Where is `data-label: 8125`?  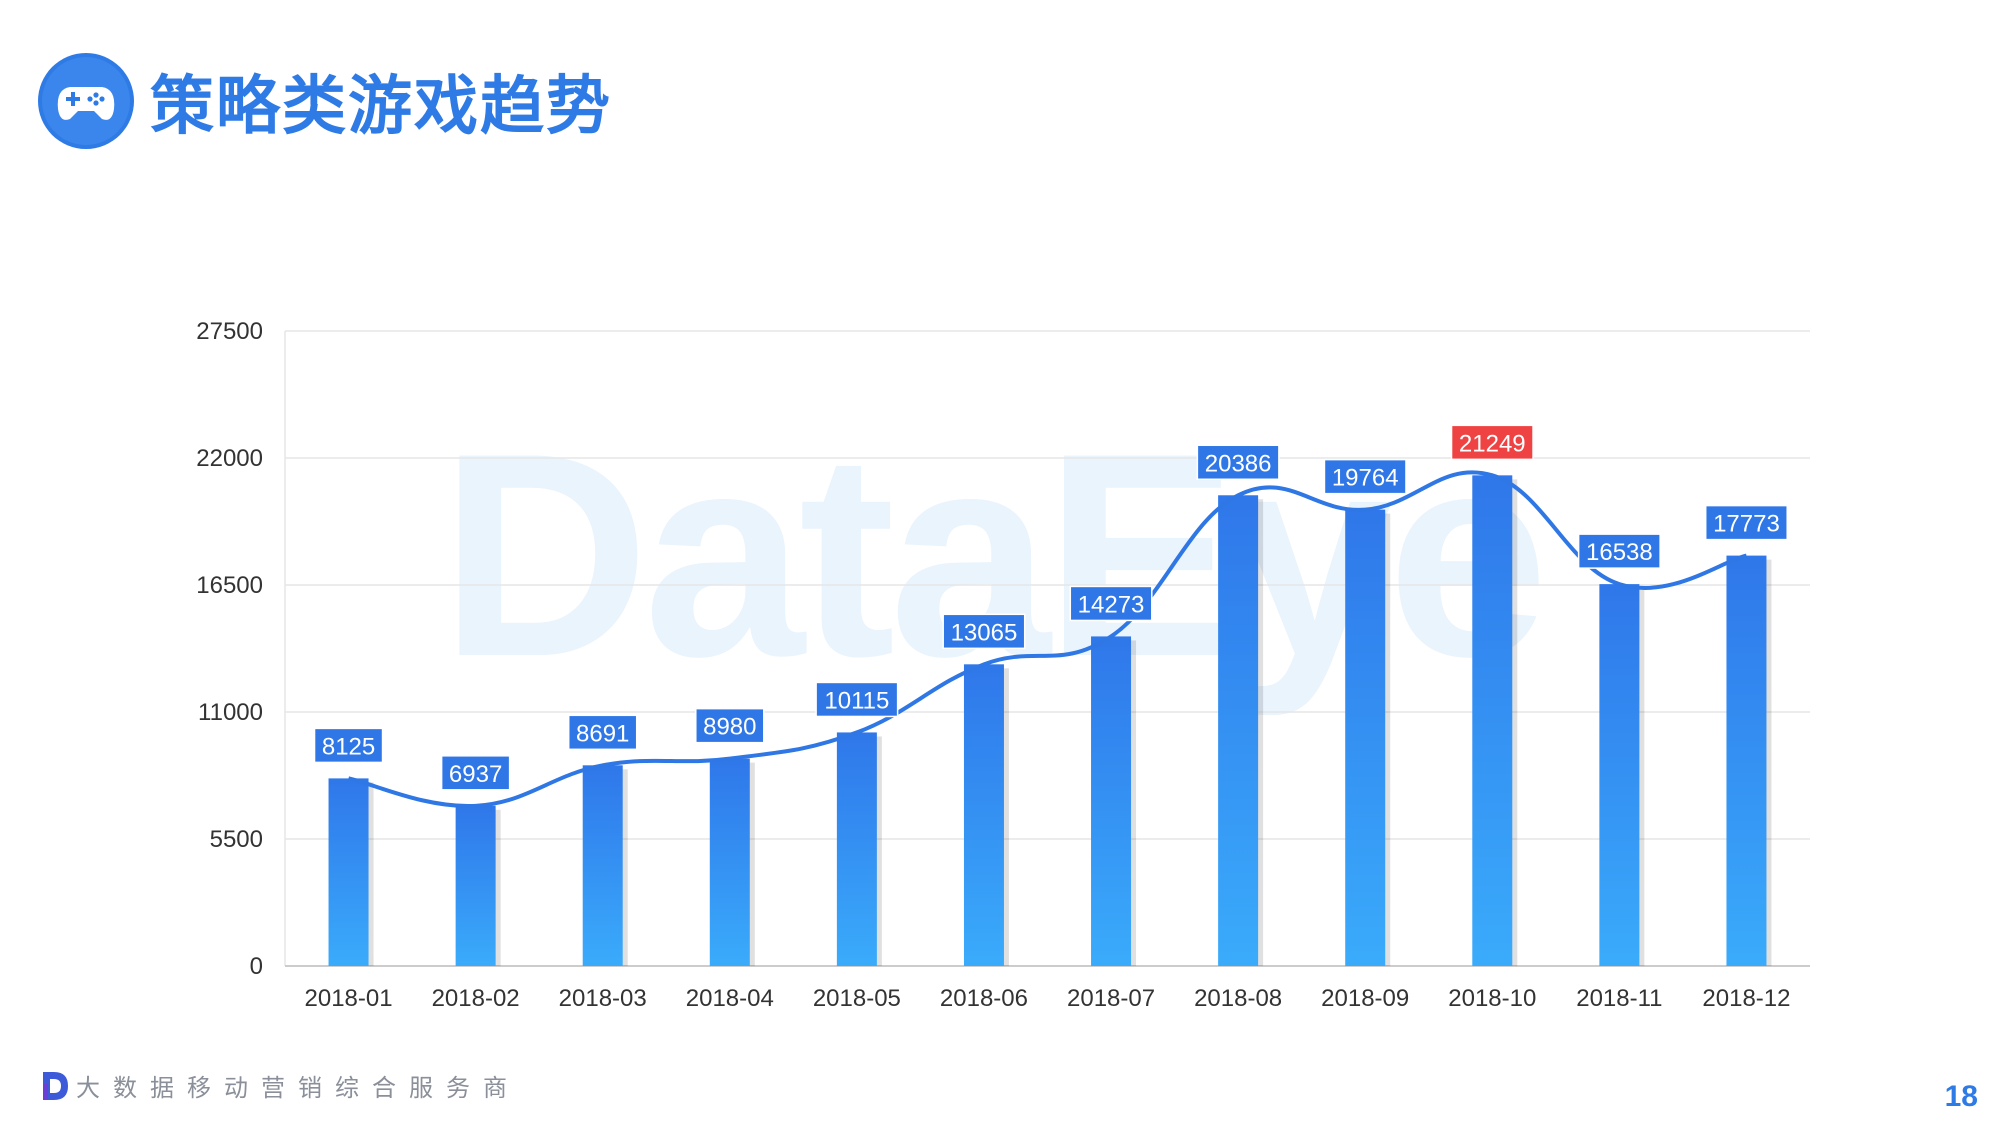 data-label: 8125 is located at coordinates (348, 746).